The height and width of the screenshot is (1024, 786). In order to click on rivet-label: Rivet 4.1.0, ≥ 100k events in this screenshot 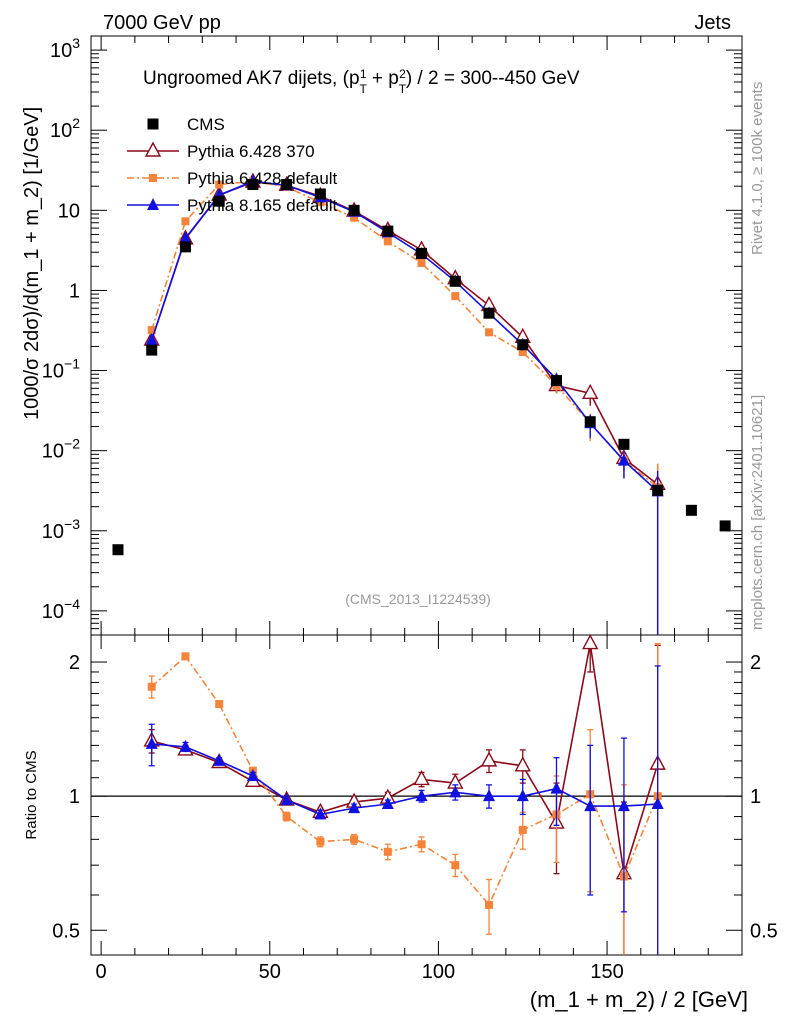, I will do `click(757, 168)`.